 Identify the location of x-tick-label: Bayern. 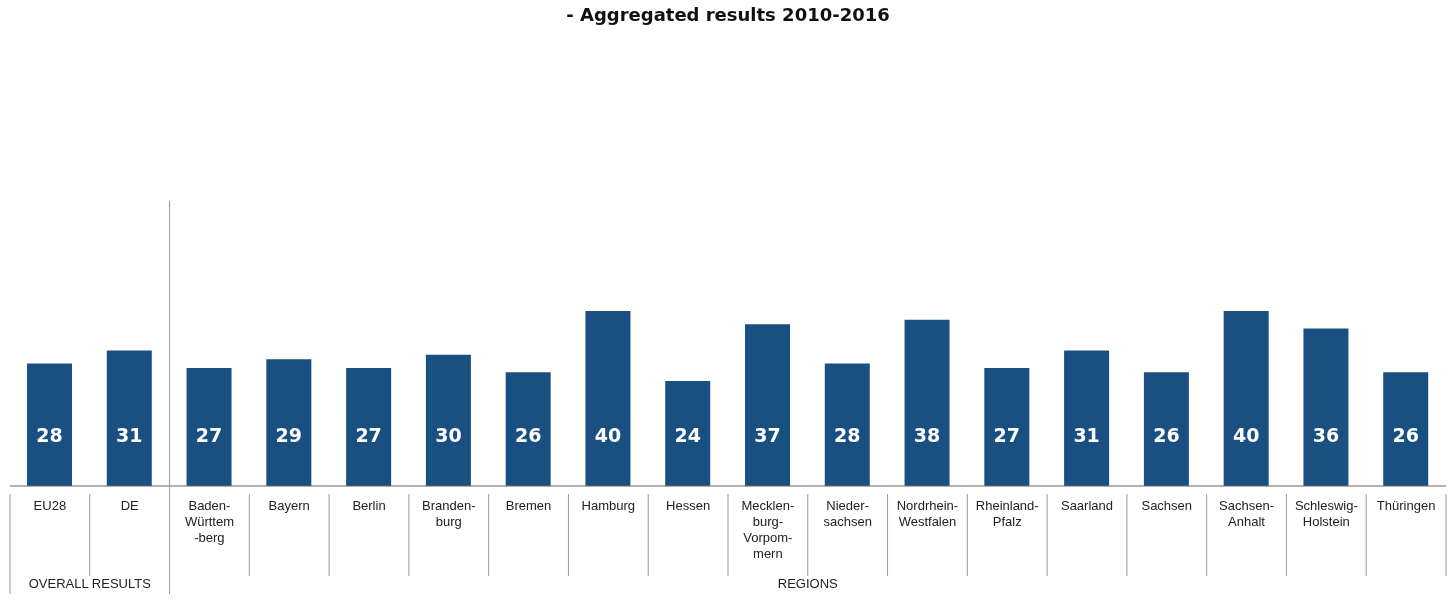
(289, 505).